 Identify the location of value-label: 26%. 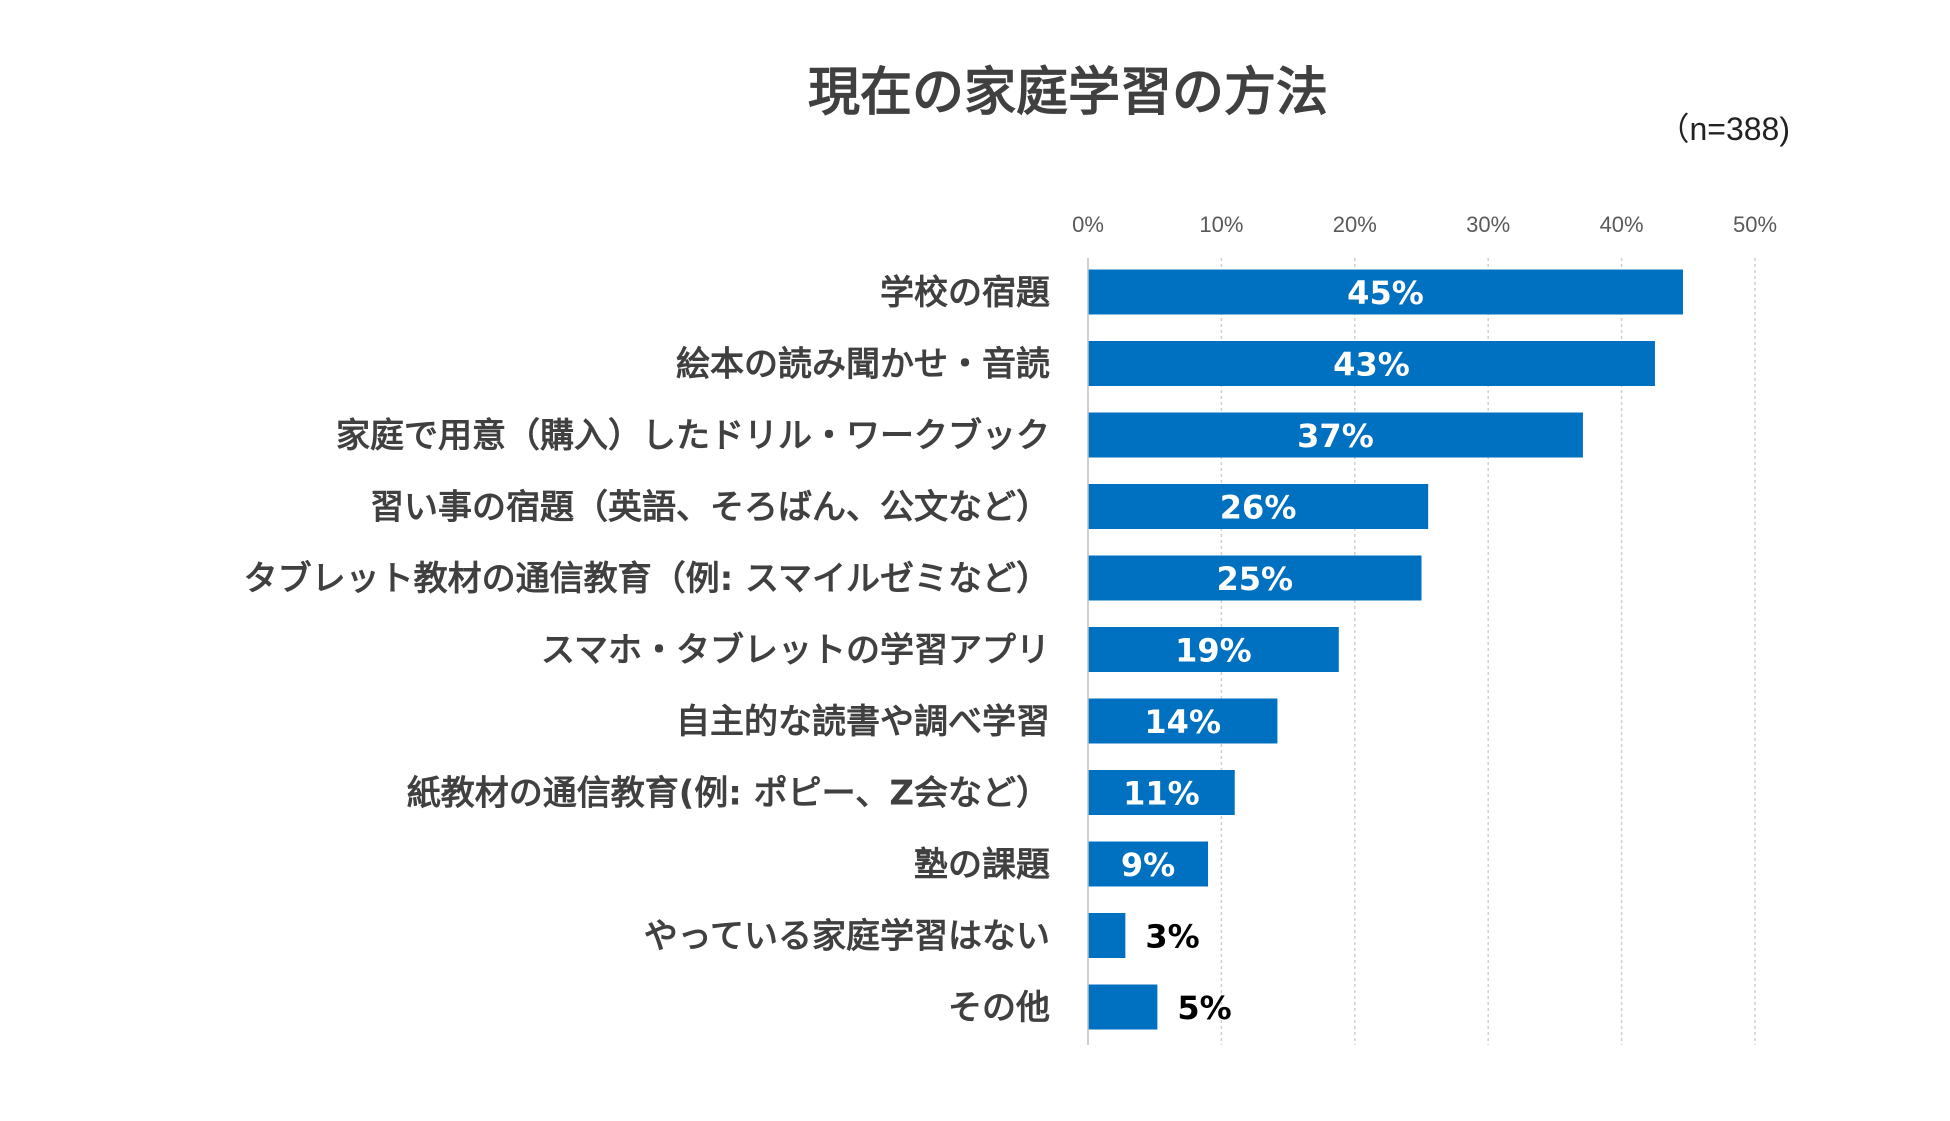
(1258, 508).